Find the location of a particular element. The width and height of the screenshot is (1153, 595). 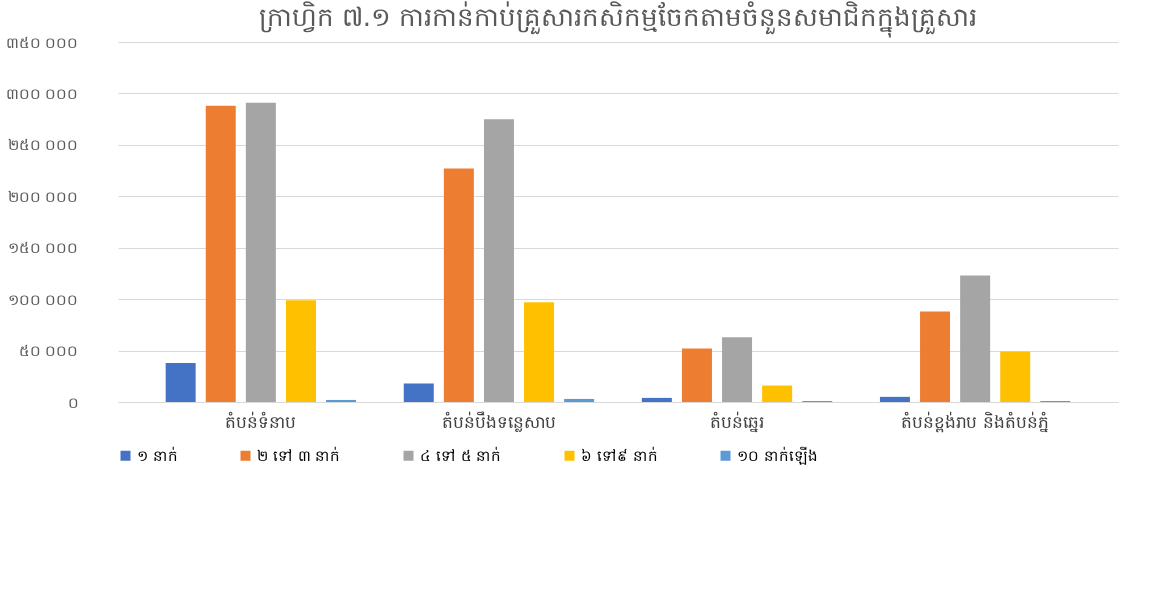

chart-title: ក្រាហ្វិក ៧.១ ការកាន់កាប់គ្រួសារកសិកម្មចែកតាមចំនួនសមាជិកក្នុងគ្រួសារ is located at coordinates (618, 19).